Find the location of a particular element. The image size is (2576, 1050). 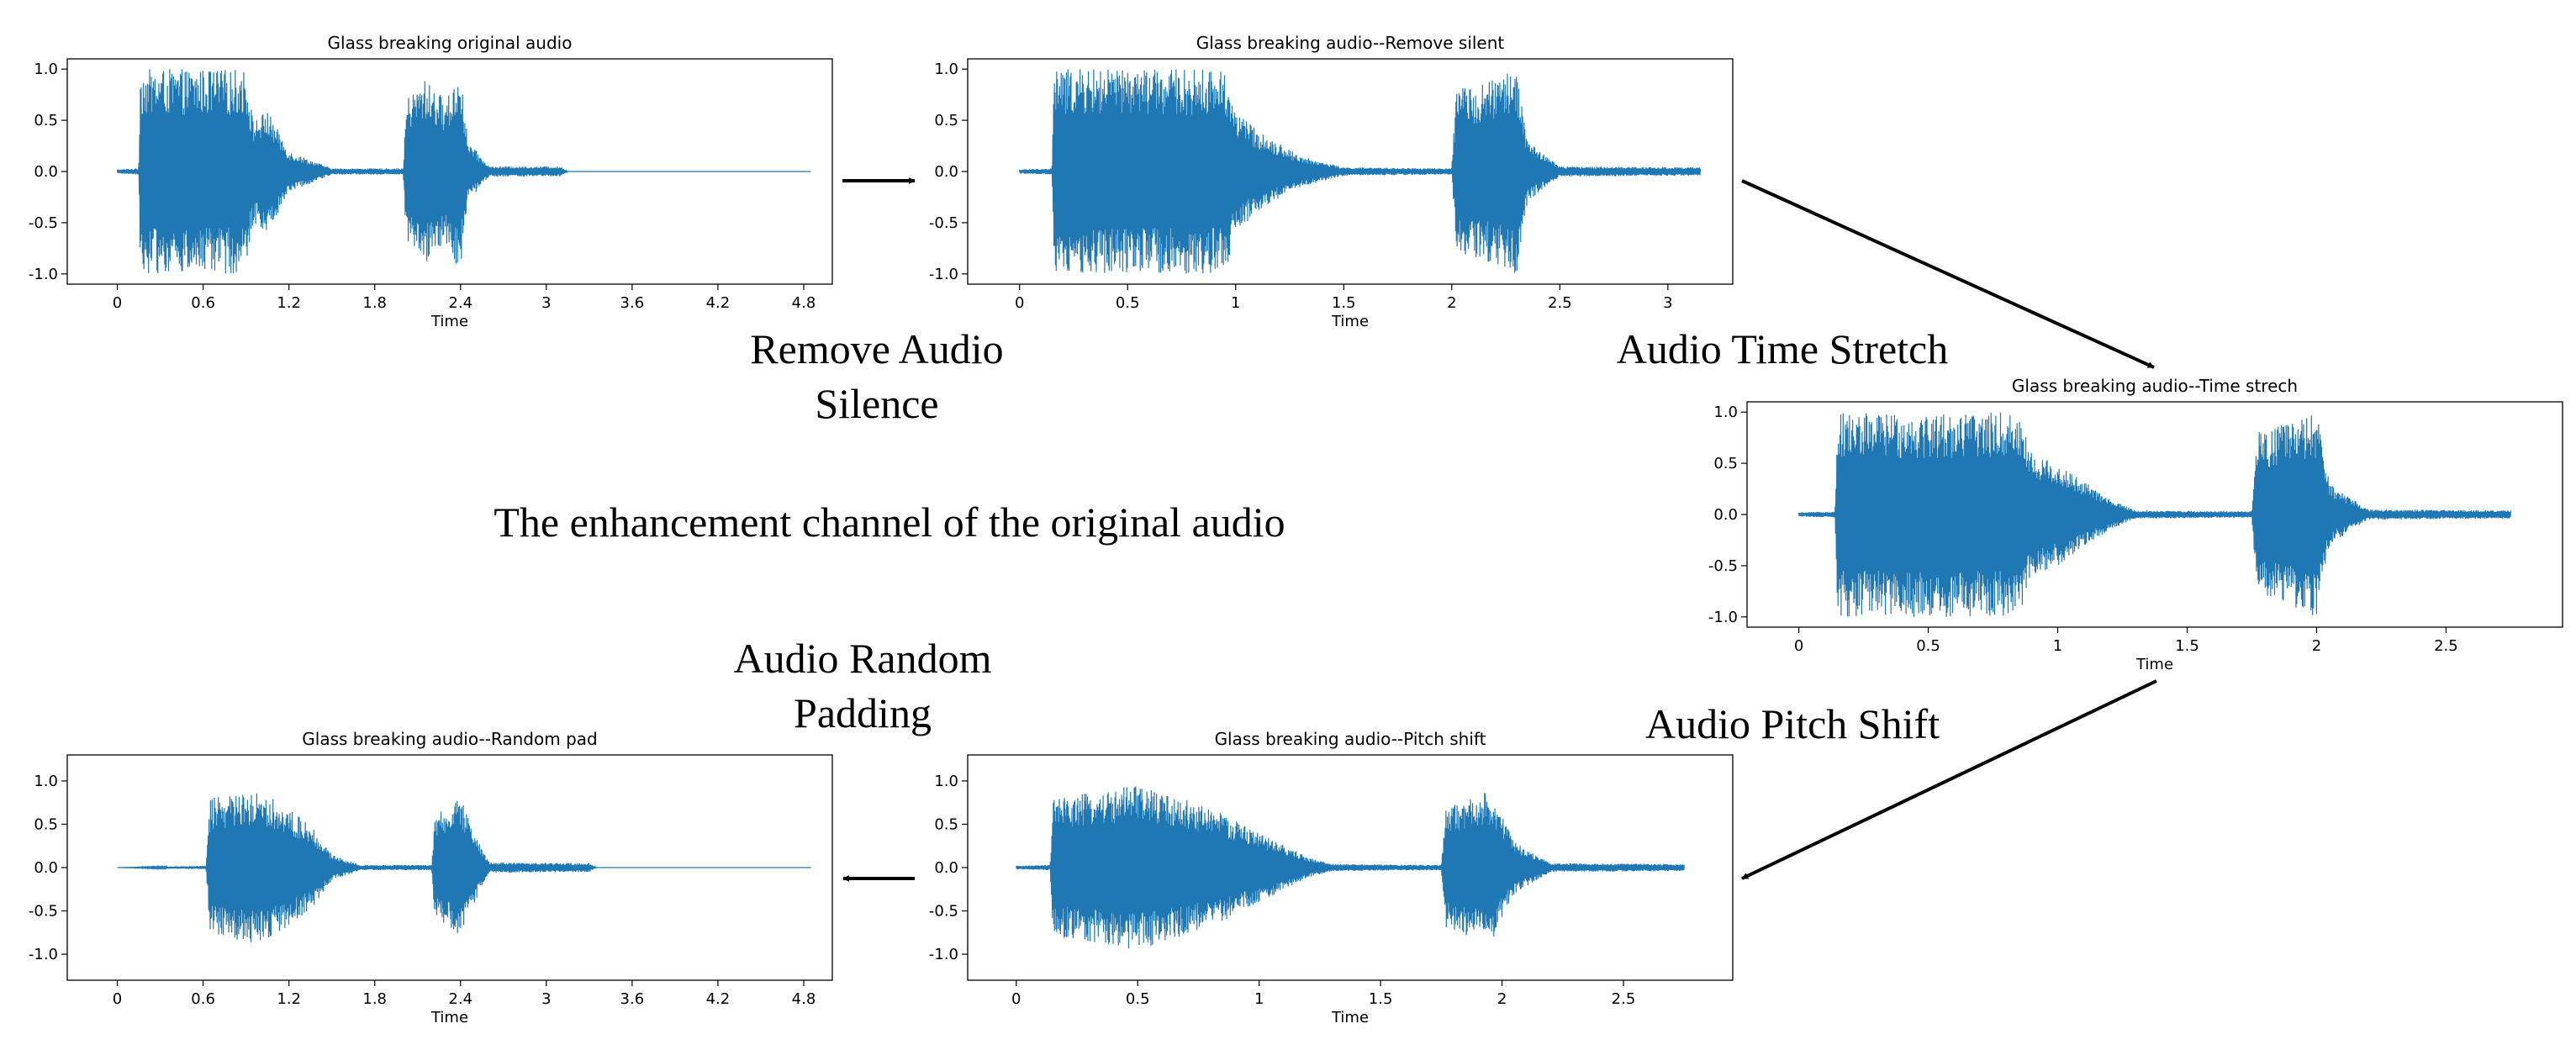

chart-title: Glass breaking audio--Time strech is located at coordinates (2155, 386).